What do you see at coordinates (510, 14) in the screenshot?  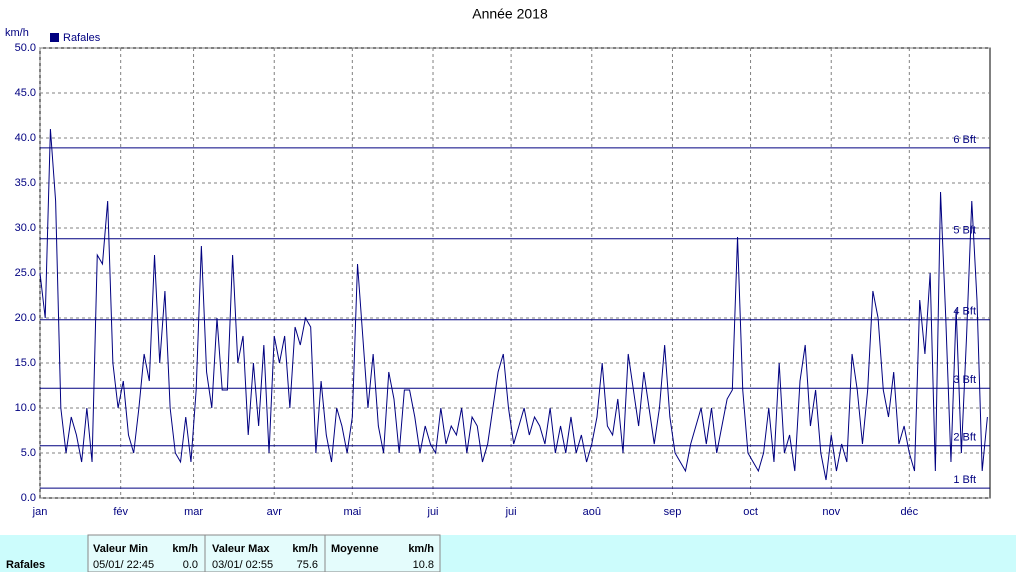 I see `chart-title: Année 2018` at bounding box center [510, 14].